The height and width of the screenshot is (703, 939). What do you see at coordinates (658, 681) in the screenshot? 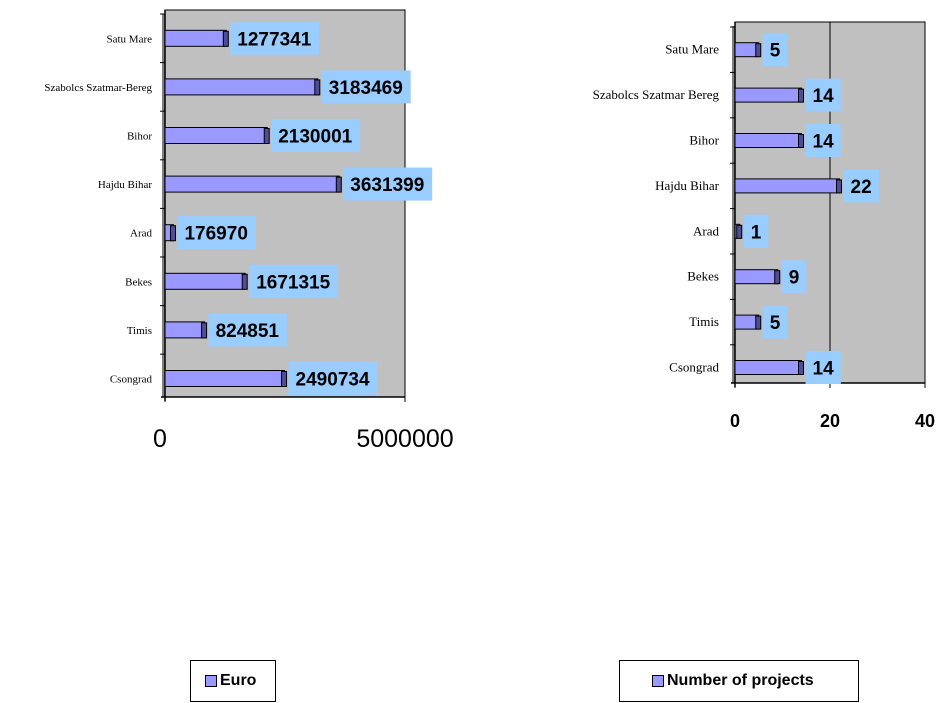
I see `projects-legend-swatch` at bounding box center [658, 681].